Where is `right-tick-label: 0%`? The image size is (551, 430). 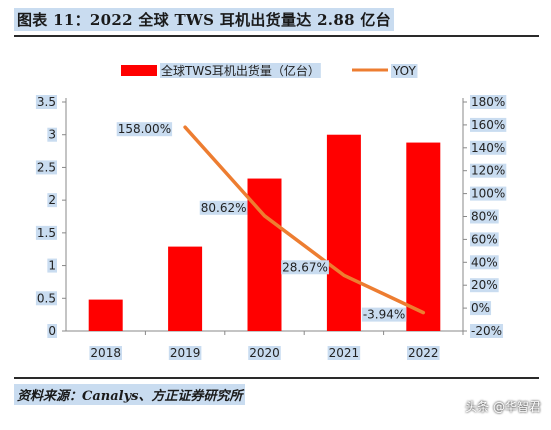
right-tick-label: 0% is located at coordinates (480, 308).